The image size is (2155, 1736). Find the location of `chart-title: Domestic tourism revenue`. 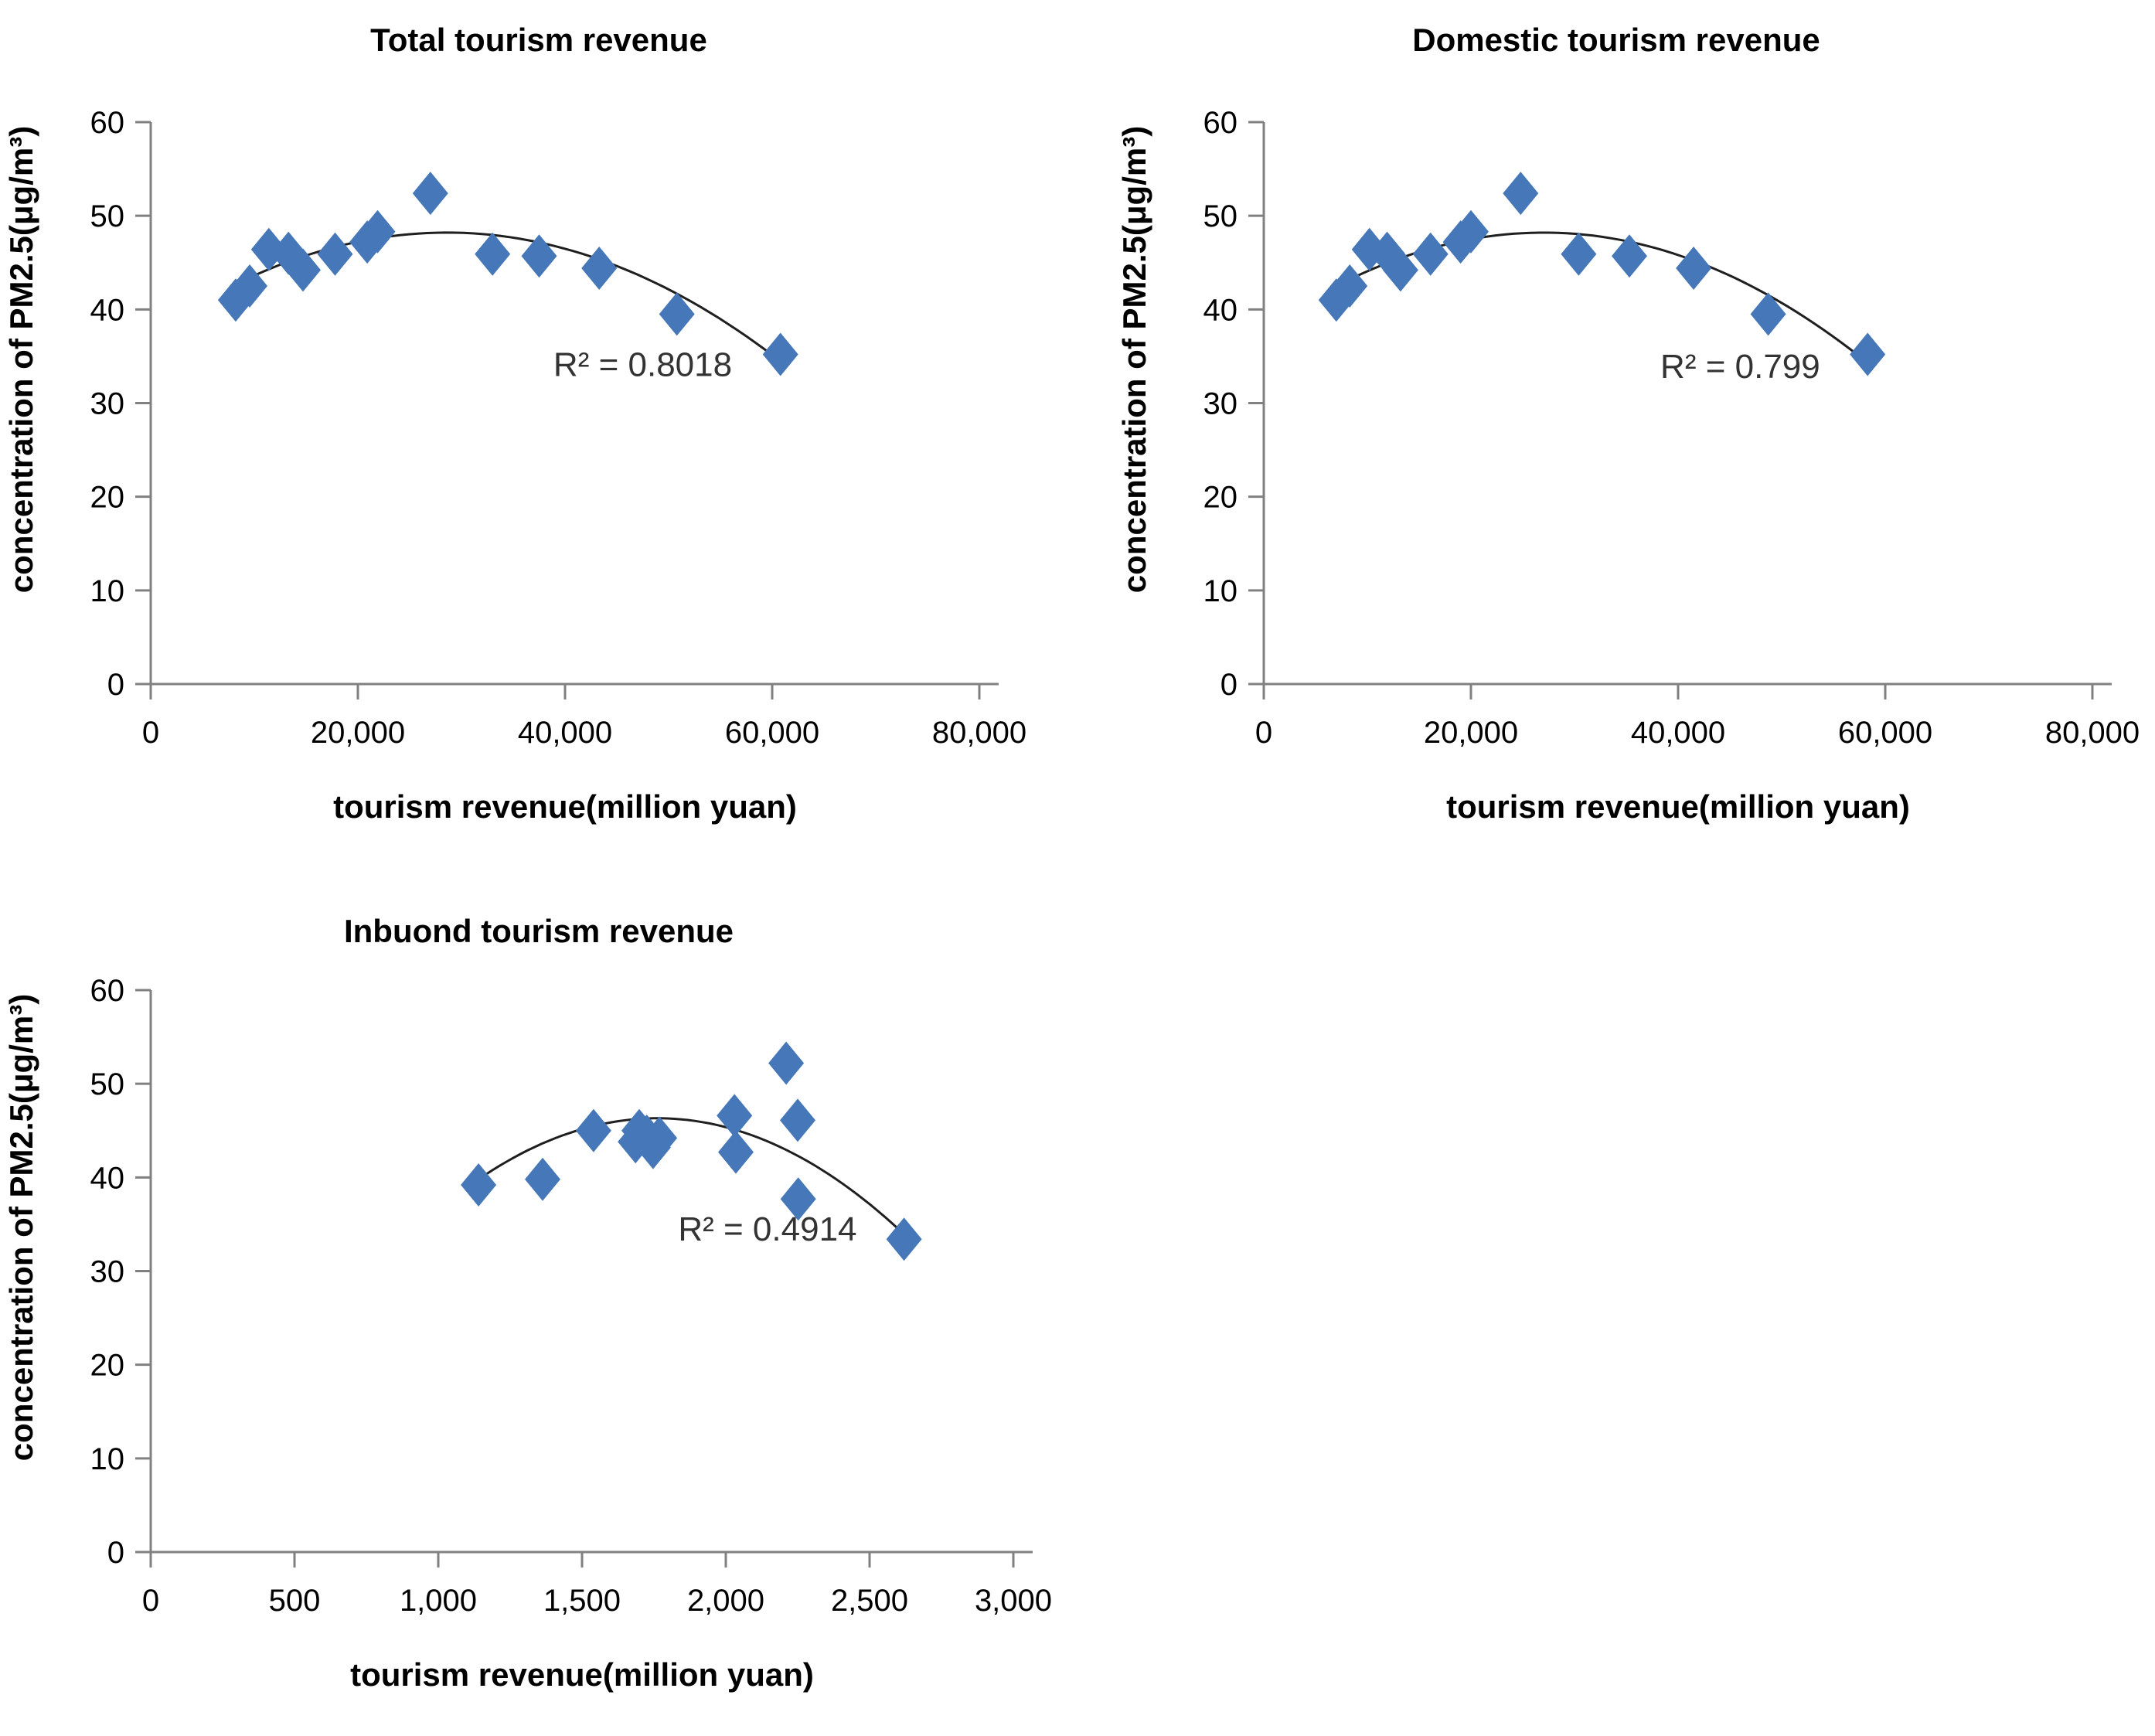

chart-title: Domestic tourism revenue is located at coordinates (1616, 40).